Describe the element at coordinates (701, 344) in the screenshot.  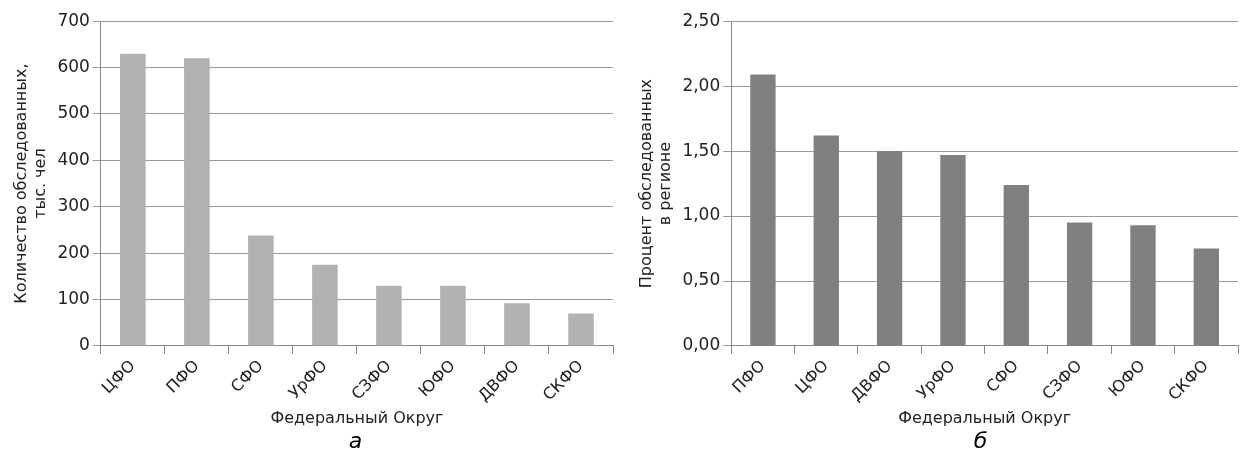
I see `y-tick-label: 0,00` at that location.